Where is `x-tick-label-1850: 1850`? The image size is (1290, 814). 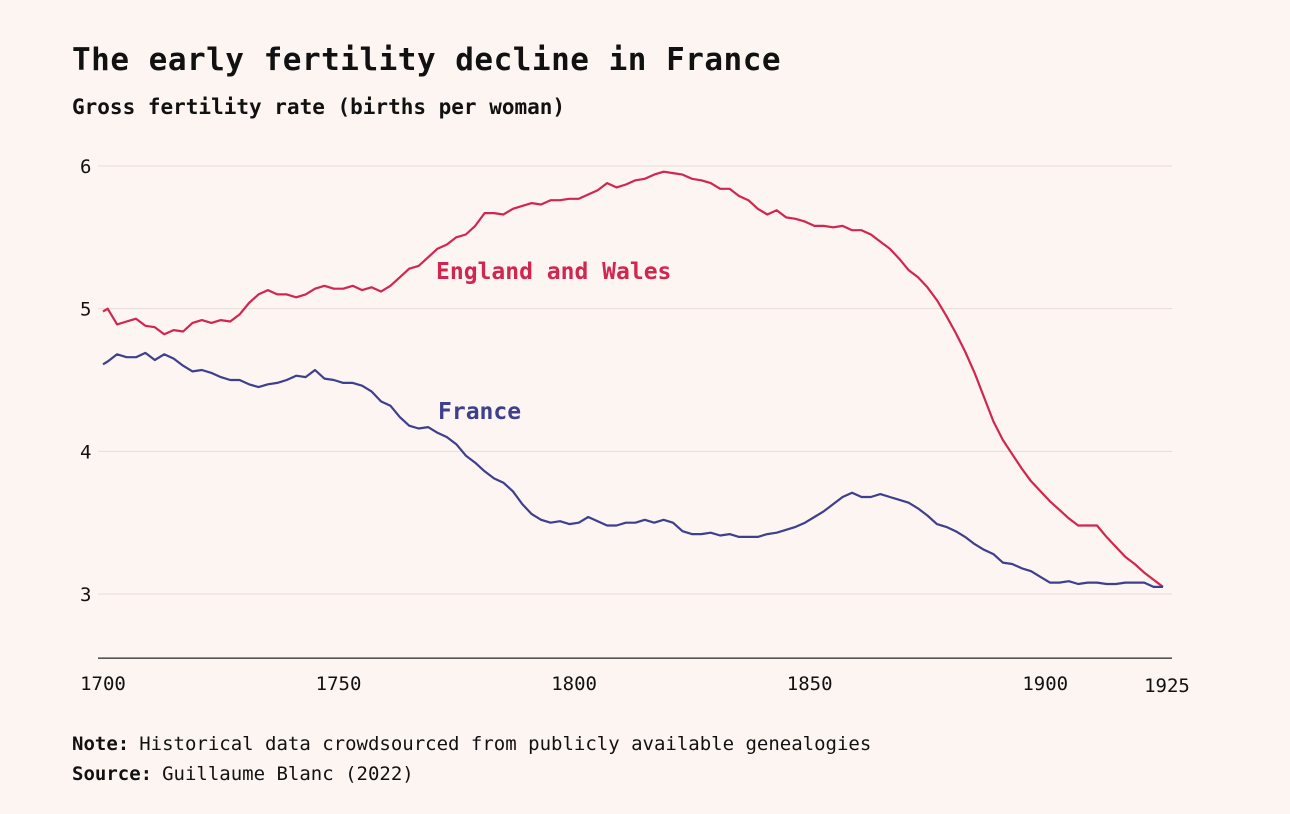
x-tick-label-1850: 1850 is located at coordinates (810, 684).